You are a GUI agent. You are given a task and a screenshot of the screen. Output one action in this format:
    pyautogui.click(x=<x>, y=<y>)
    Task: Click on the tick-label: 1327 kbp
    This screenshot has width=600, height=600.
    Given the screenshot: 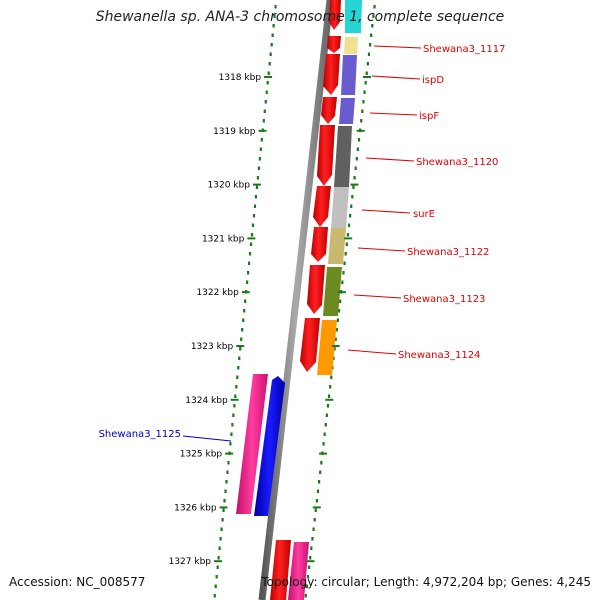 What is the action you would take?
    pyautogui.click(x=190, y=562)
    